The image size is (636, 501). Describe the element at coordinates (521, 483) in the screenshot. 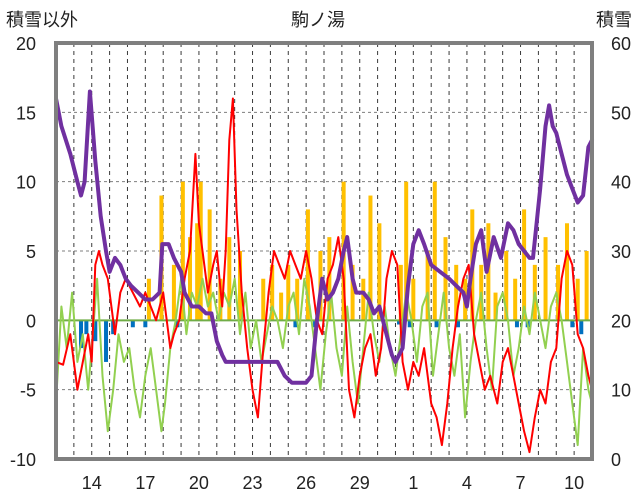

I see `x-tick: 7` at that location.